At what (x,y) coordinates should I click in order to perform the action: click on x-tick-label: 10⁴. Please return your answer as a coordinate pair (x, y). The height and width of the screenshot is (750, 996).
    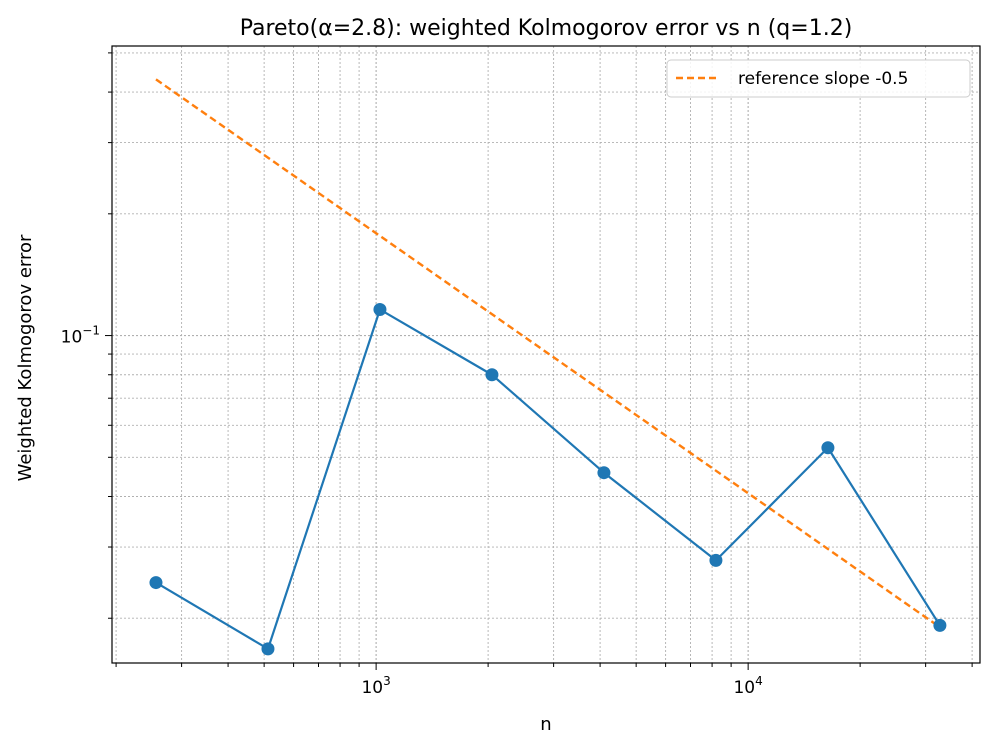
    Looking at the image, I should click on (747, 686).